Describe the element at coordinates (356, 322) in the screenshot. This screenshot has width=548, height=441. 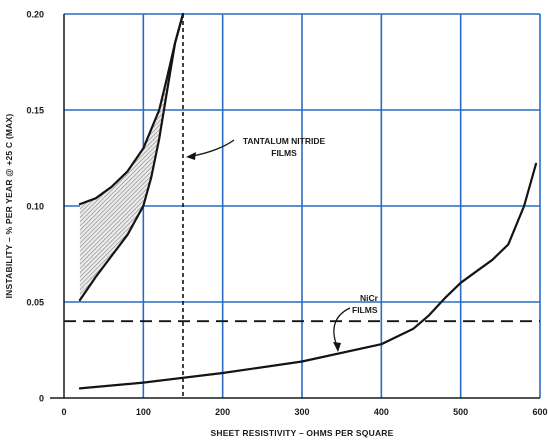
I see `annotation-nicr: NiCr FILMS` at that location.